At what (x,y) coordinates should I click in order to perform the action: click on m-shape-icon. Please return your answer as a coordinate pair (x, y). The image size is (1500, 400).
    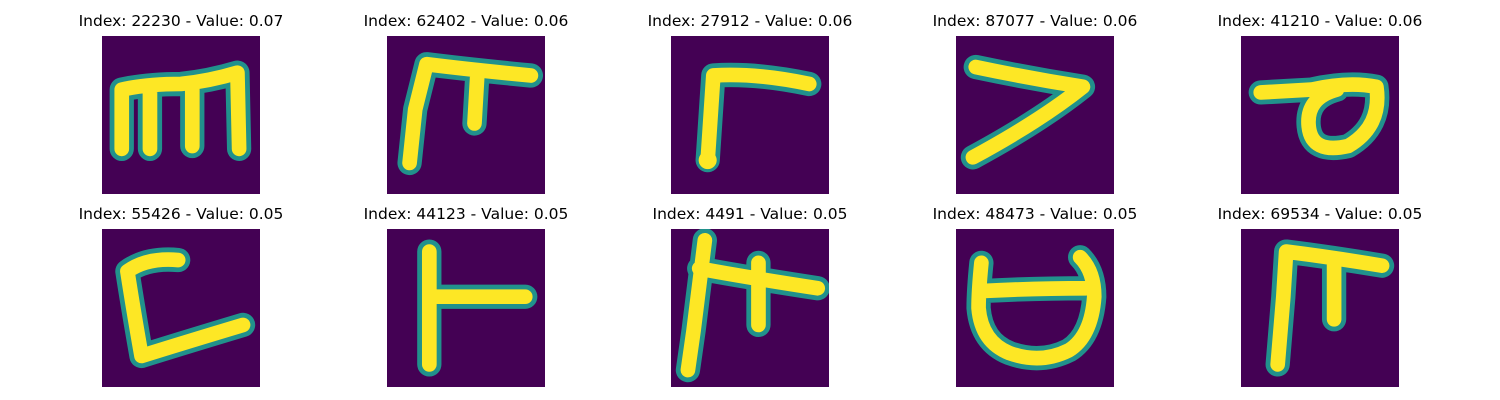
    Looking at the image, I should click on (181, 115).